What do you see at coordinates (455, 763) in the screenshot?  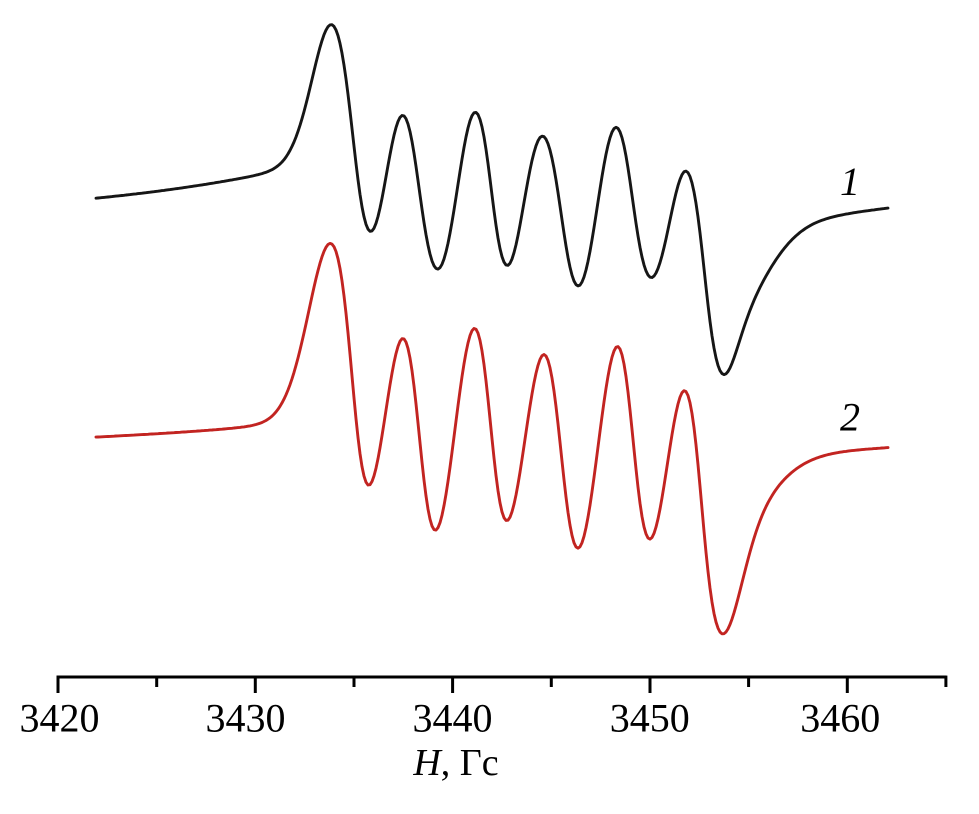 I see `svg-text: H, Гс` at bounding box center [455, 763].